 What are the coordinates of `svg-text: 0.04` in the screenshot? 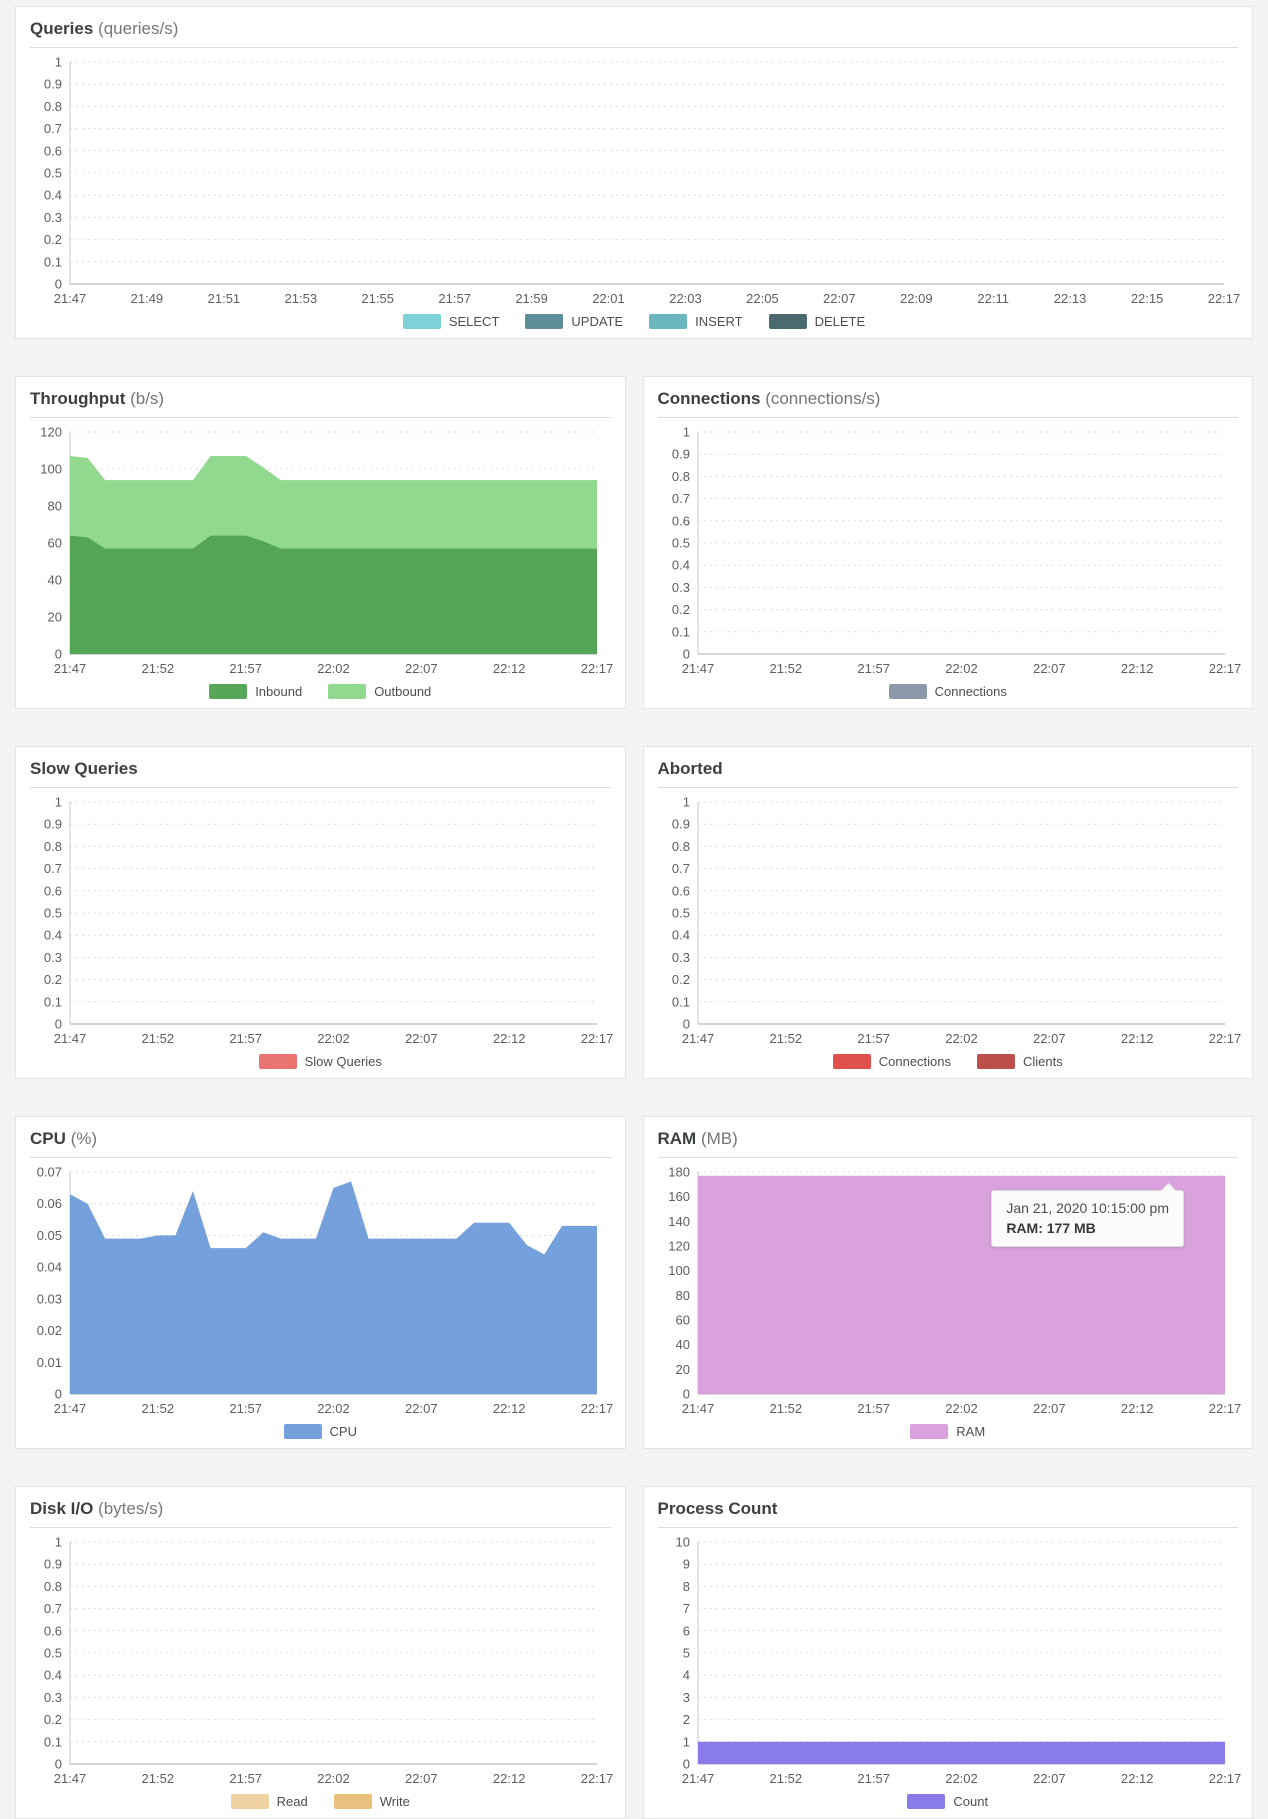 It's located at (49, 1267).